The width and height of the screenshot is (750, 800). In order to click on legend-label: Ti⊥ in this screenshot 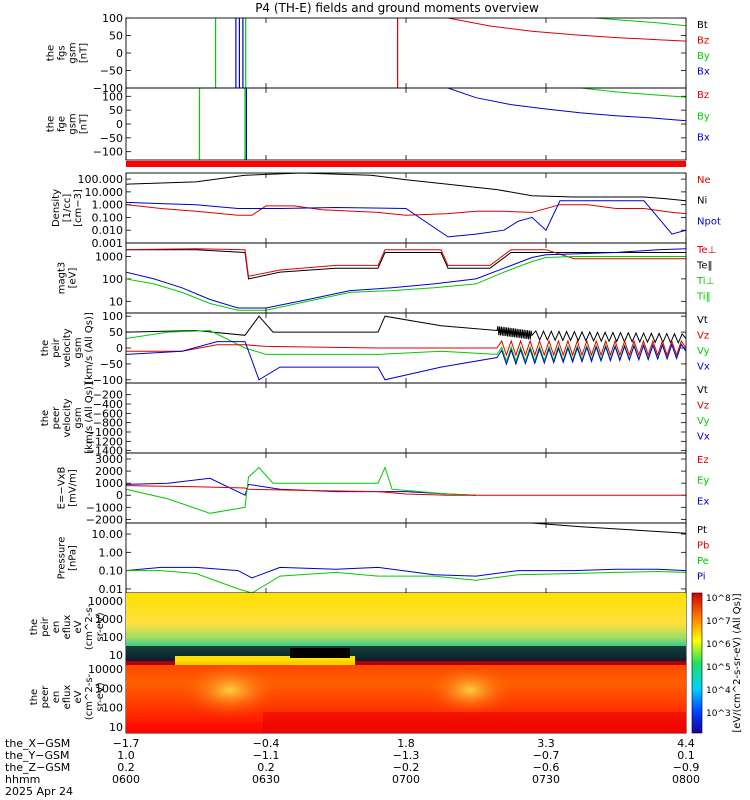, I will do `click(705, 281)`.